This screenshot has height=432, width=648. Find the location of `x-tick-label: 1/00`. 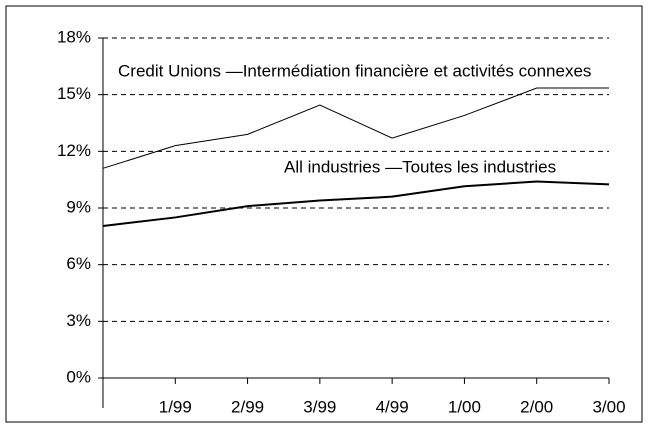

x-tick-label: 1/00 is located at coordinates (464, 406).